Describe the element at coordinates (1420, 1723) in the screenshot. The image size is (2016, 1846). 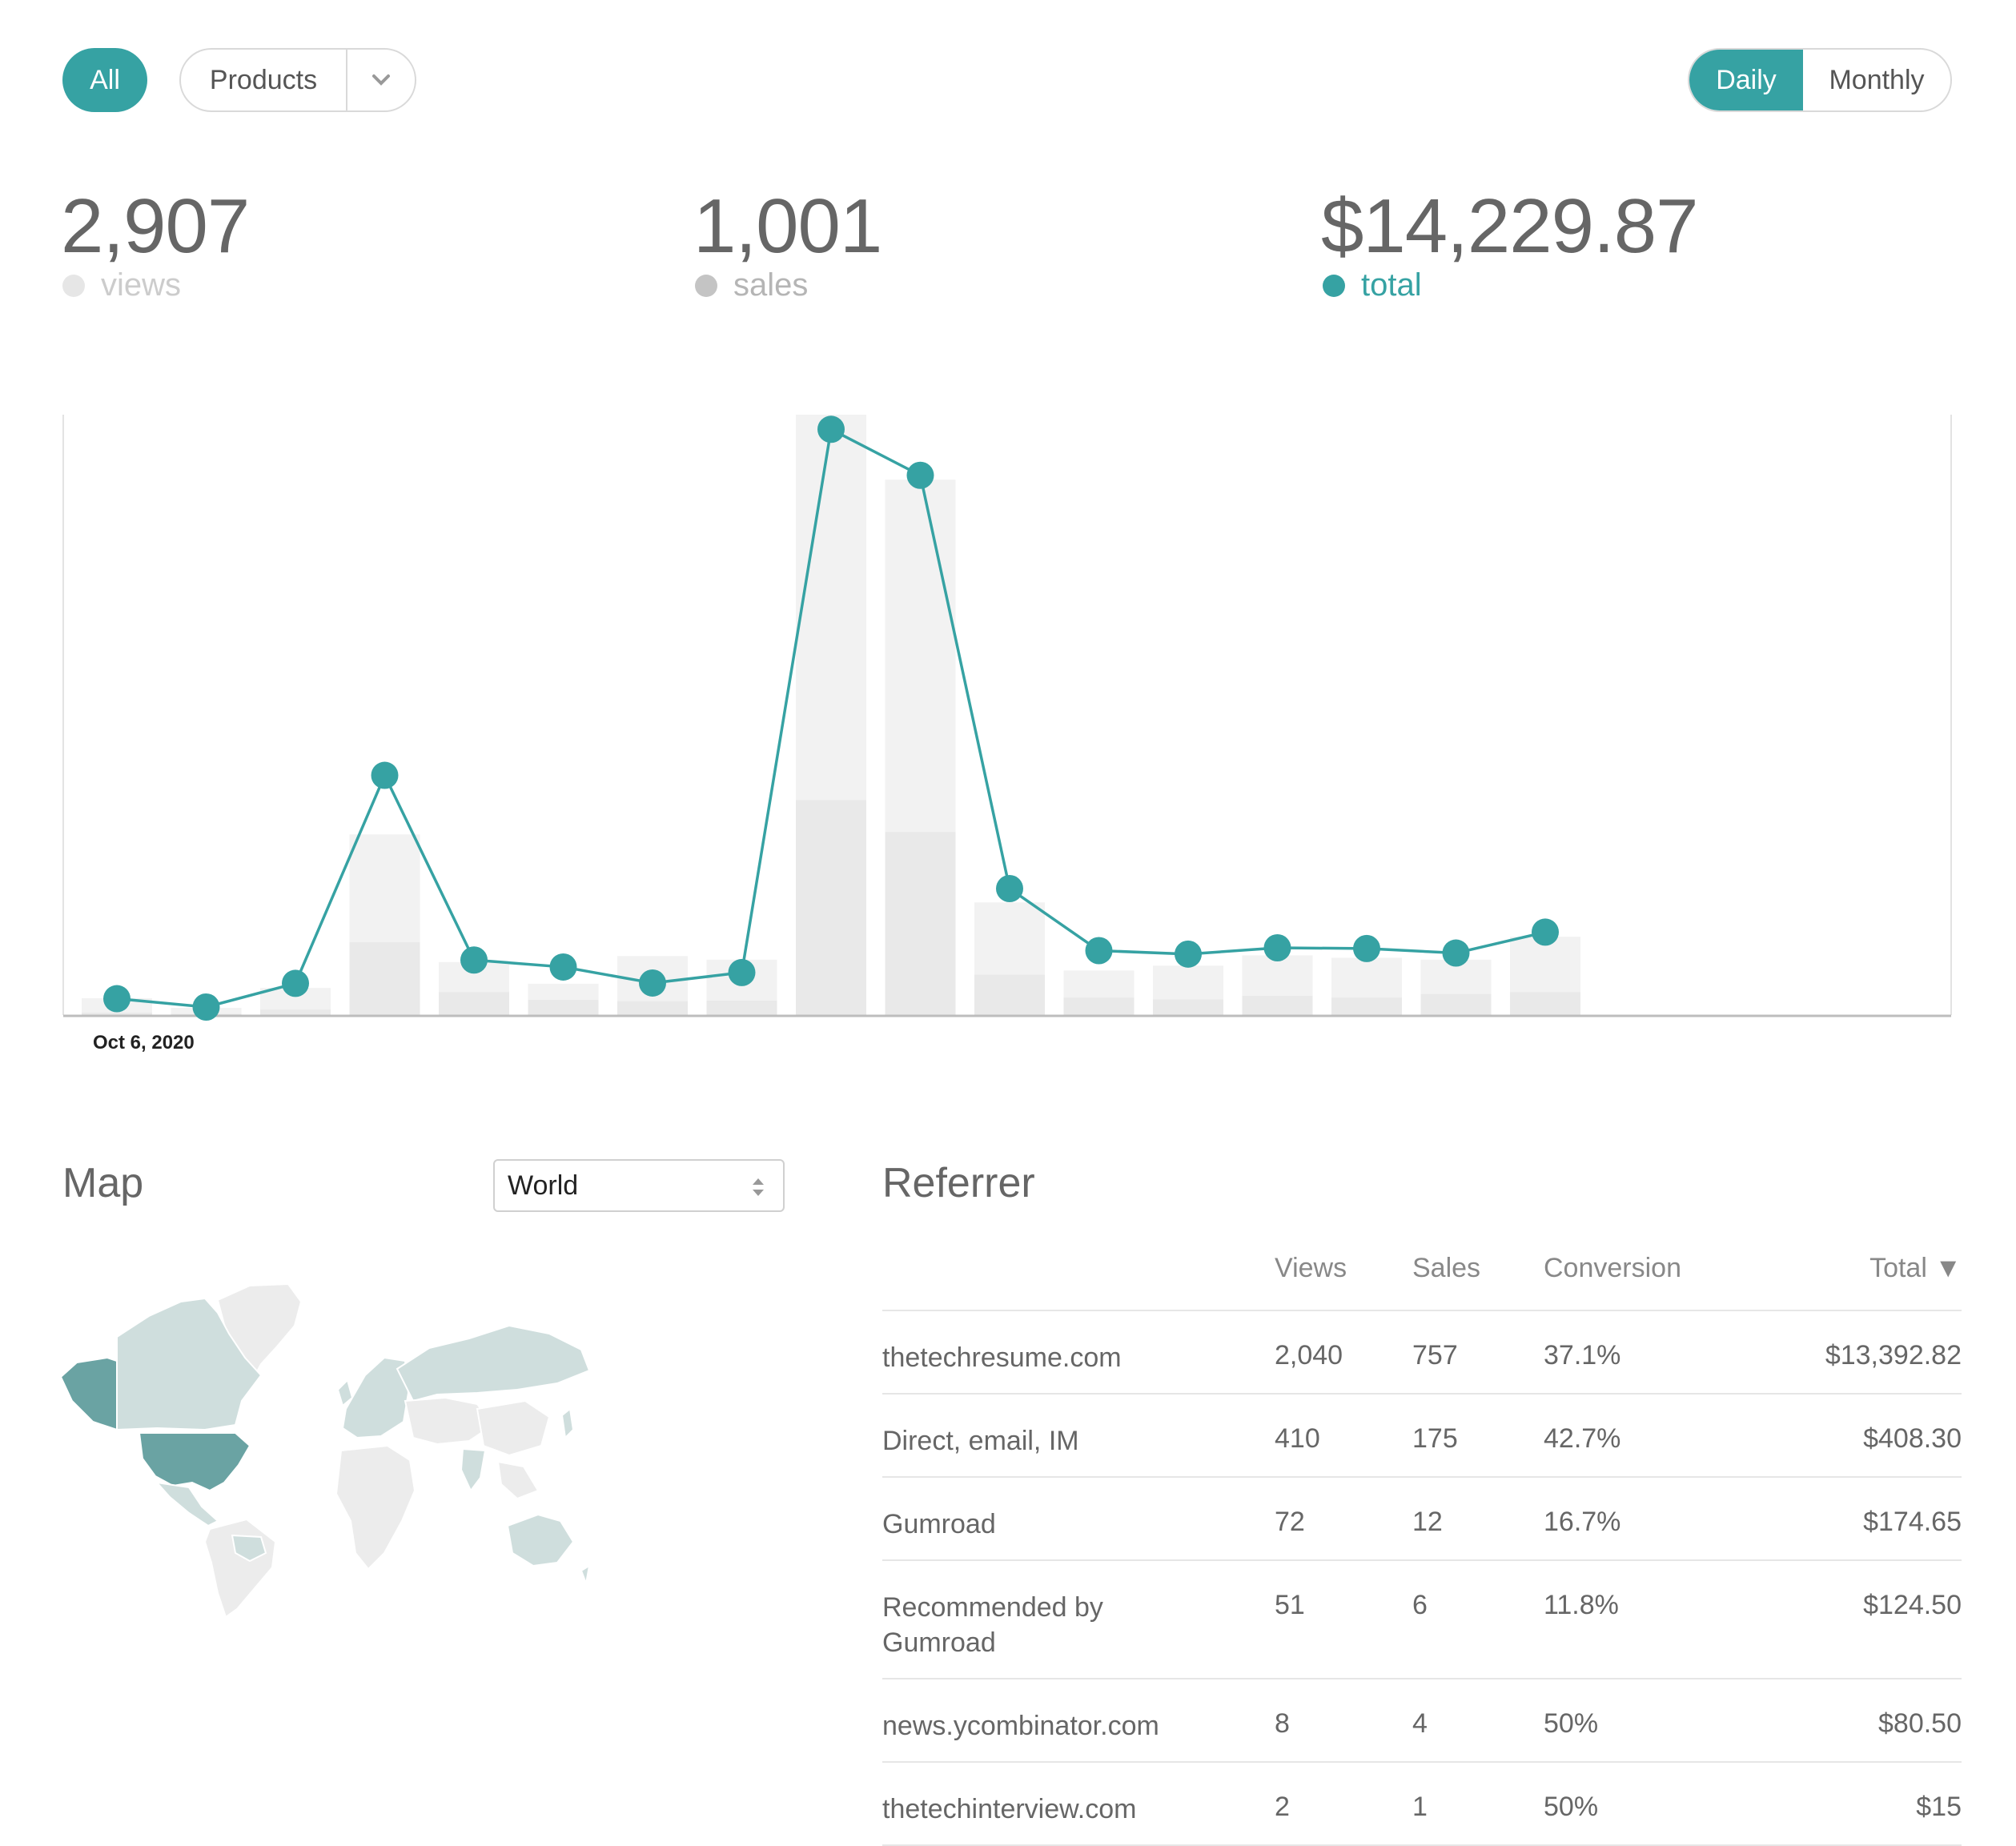
I see `referrer-sales: 4` at that location.